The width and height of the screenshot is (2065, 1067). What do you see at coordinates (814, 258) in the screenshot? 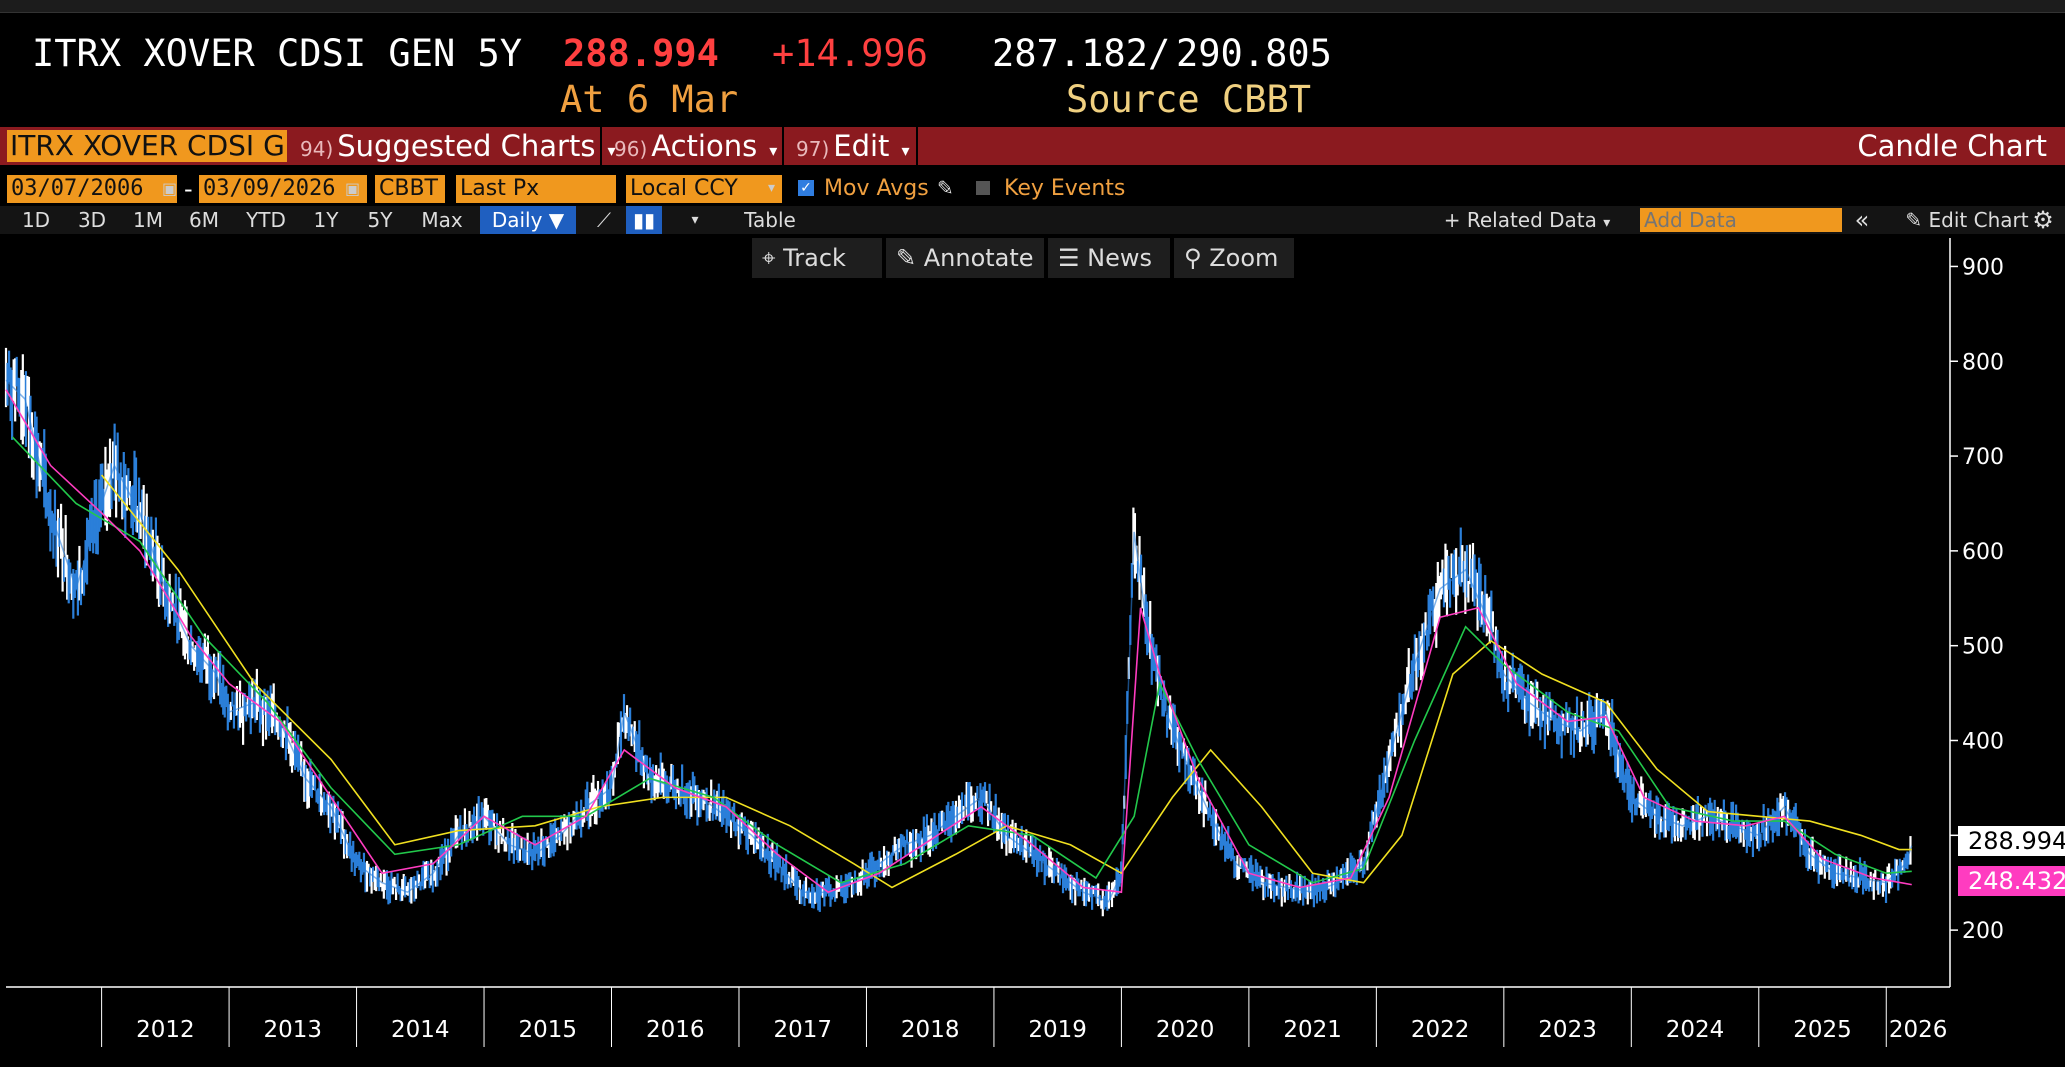
I see `track-label: Track` at bounding box center [814, 258].